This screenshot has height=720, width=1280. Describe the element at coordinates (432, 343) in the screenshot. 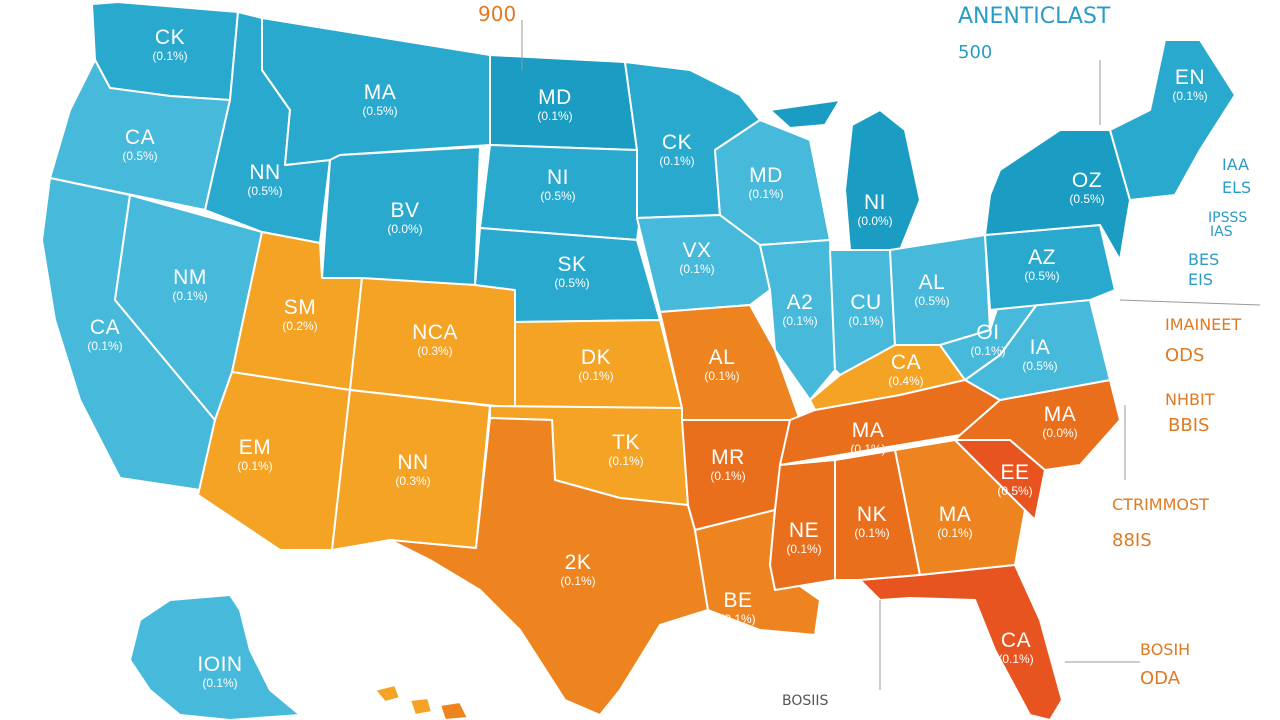

I see `state-co` at that location.